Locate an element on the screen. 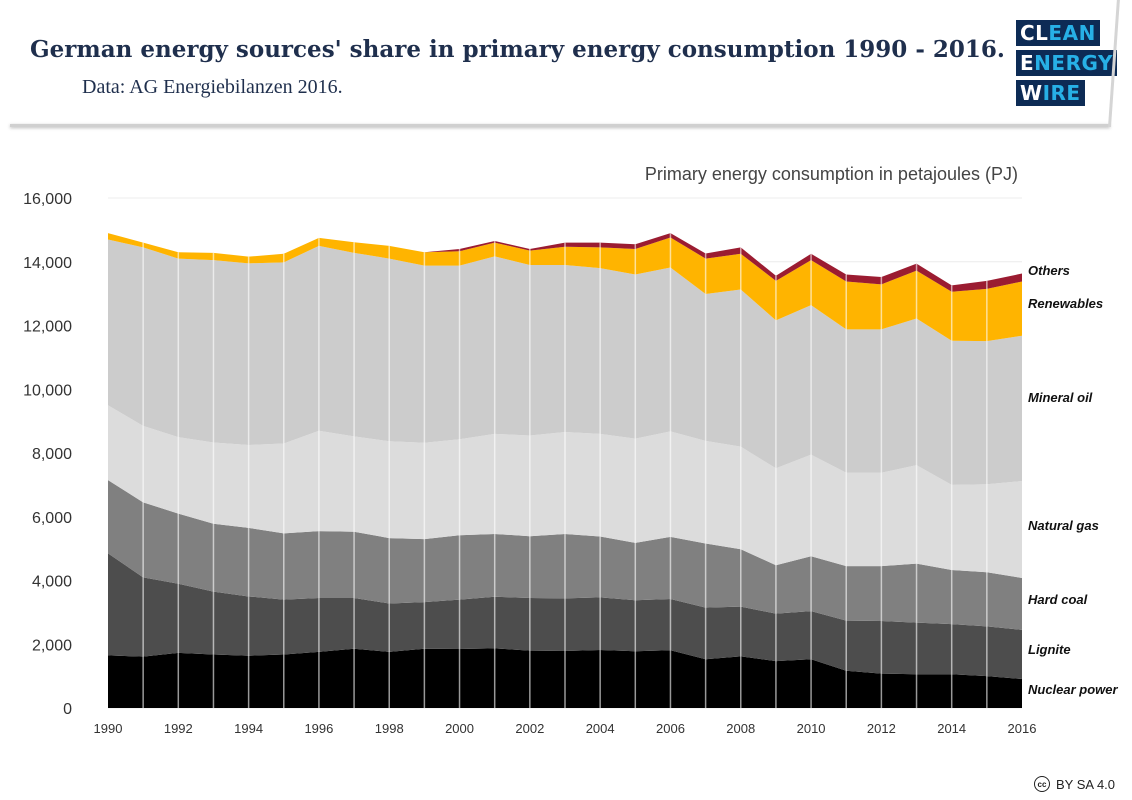 The width and height of the screenshot is (1132, 800). x-tick-label: 1998 is located at coordinates (389, 728).